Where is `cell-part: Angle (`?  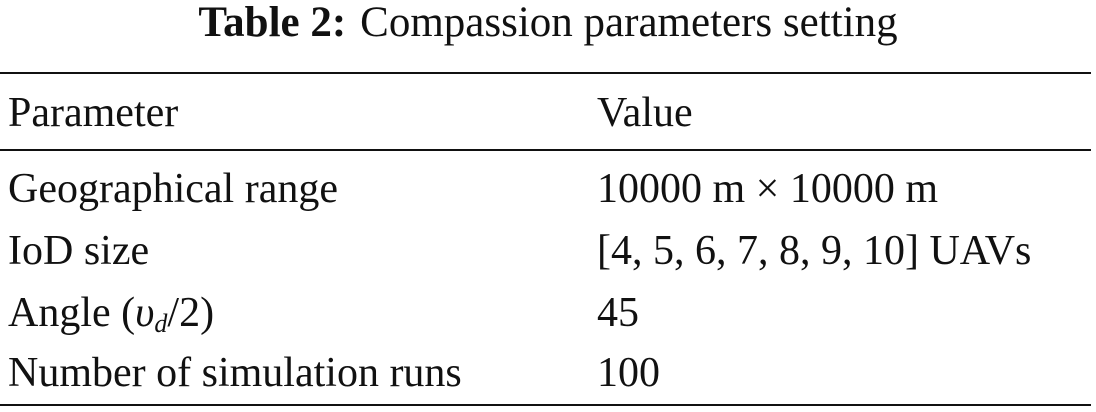
cell-part: Angle ( is located at coordinates (72, 313).